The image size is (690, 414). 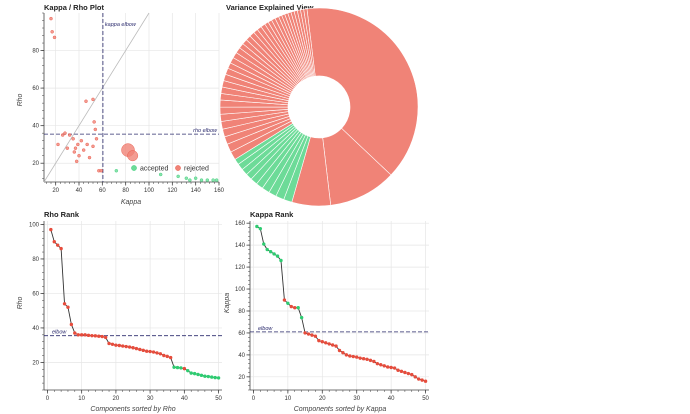 I want to click on variance-slice-rejected, so click(x=309, y=42).